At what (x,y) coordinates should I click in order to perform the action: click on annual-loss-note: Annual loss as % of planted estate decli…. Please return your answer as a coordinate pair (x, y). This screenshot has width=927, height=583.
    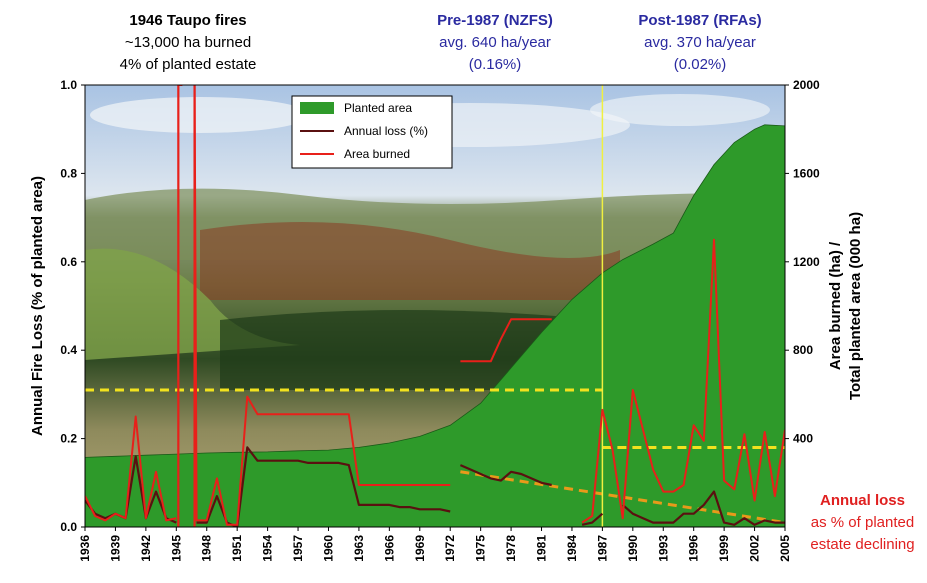
    Looking at the image, I should click on (862, 523).